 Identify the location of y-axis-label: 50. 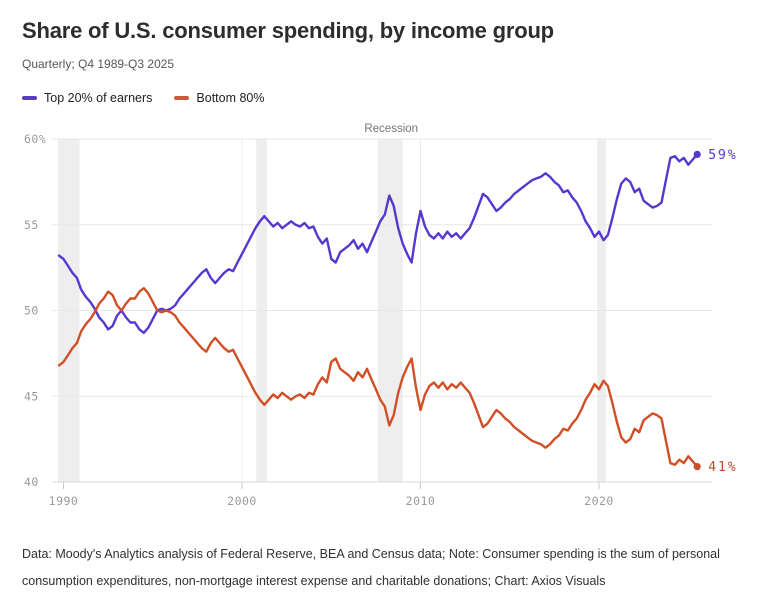
(31, 311).